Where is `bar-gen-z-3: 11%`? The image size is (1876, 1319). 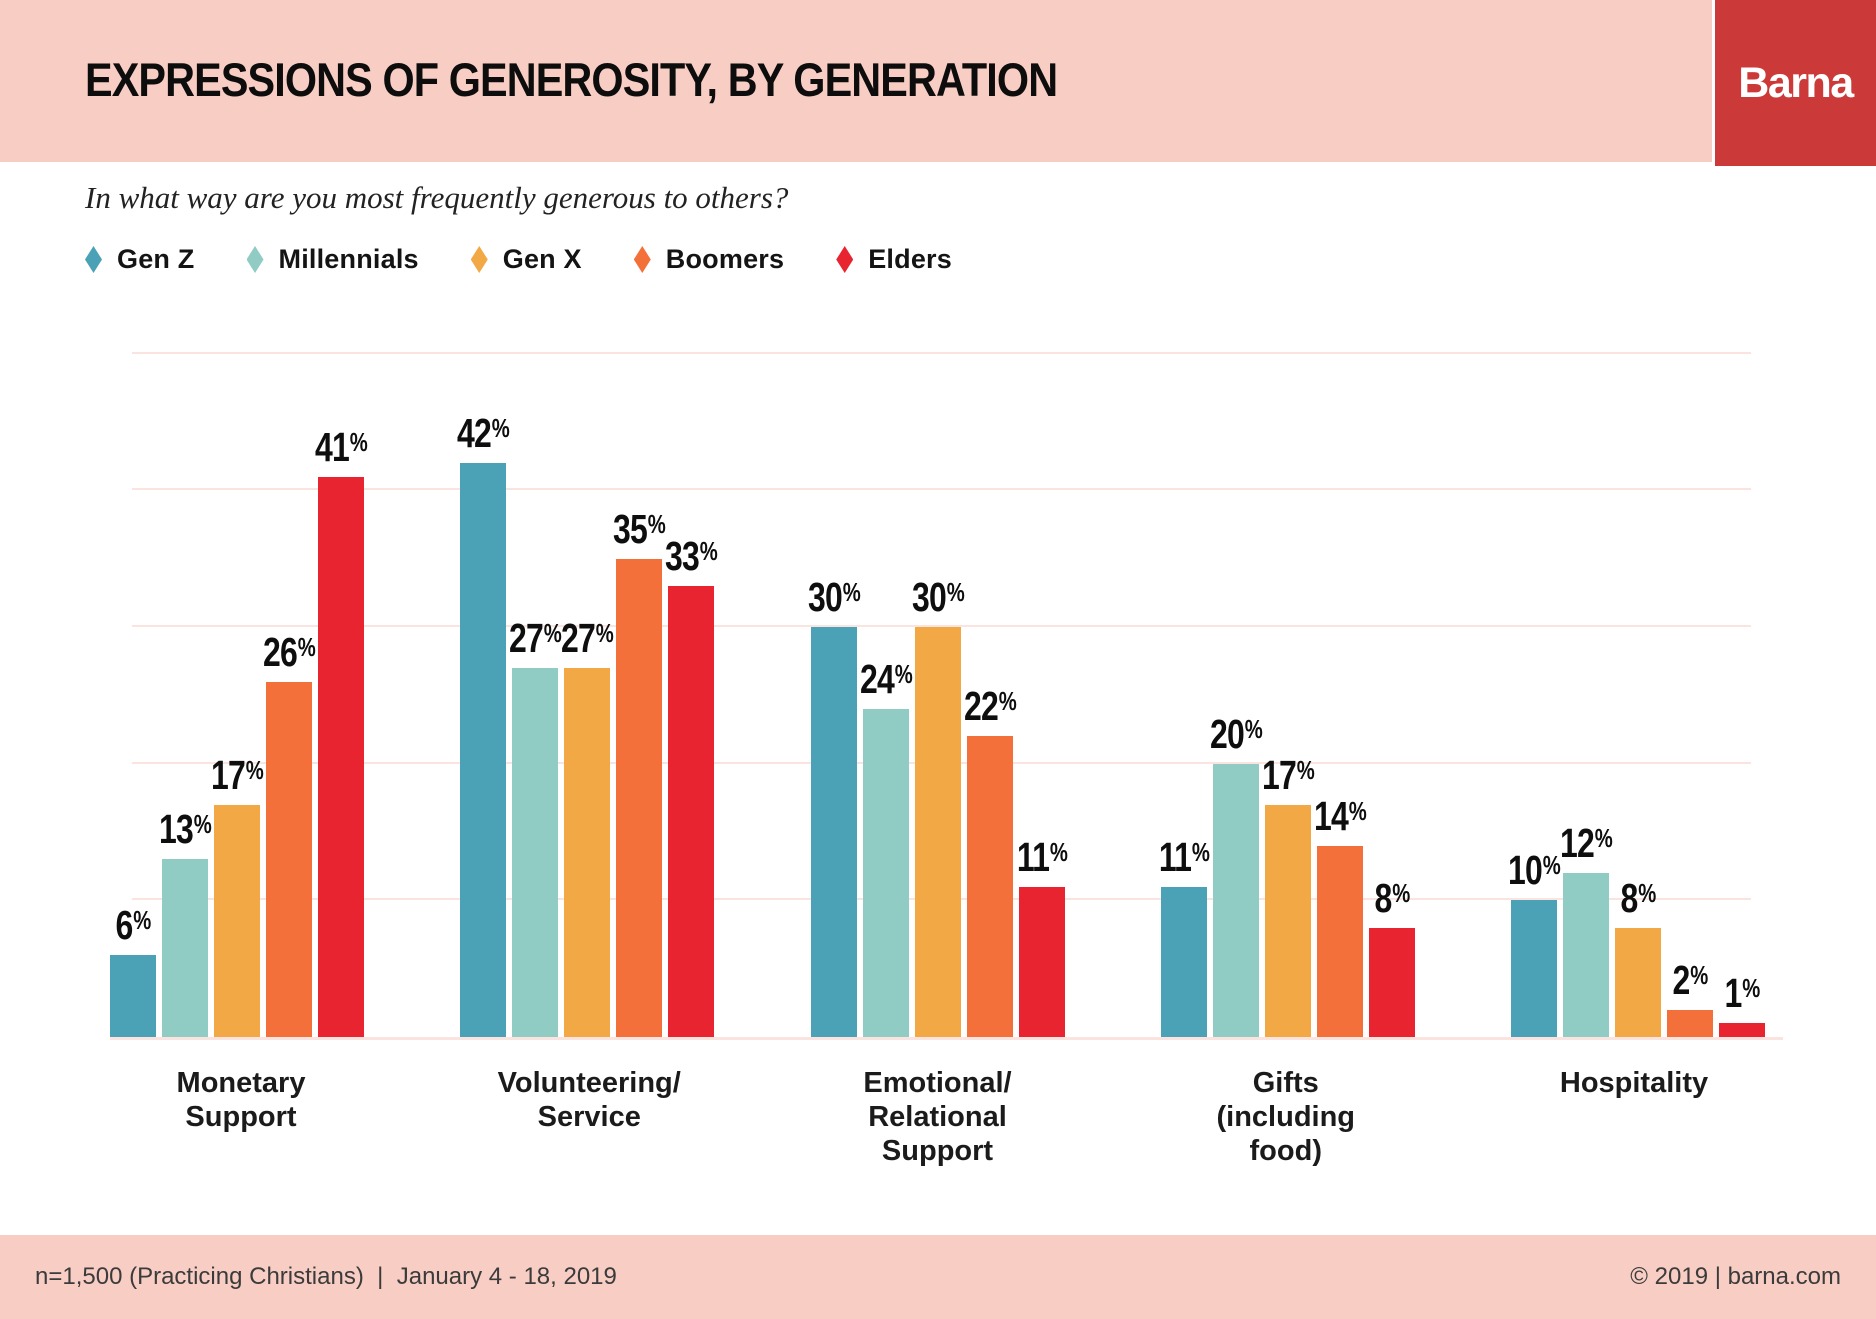
bar-gen-z-3: 11% is located at coordinates (1184, 935).